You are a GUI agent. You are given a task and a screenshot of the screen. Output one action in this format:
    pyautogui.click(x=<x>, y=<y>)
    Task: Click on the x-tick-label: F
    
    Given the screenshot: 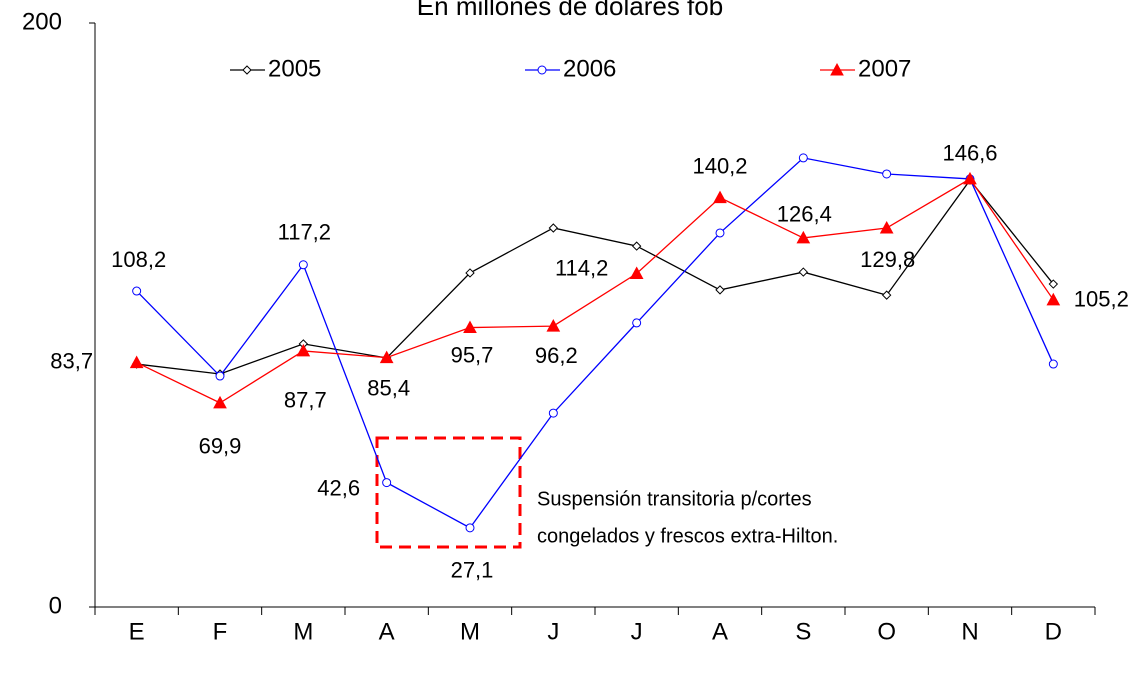 What is the action you would take?
    pyautogui.click(x=220, y=631)
    